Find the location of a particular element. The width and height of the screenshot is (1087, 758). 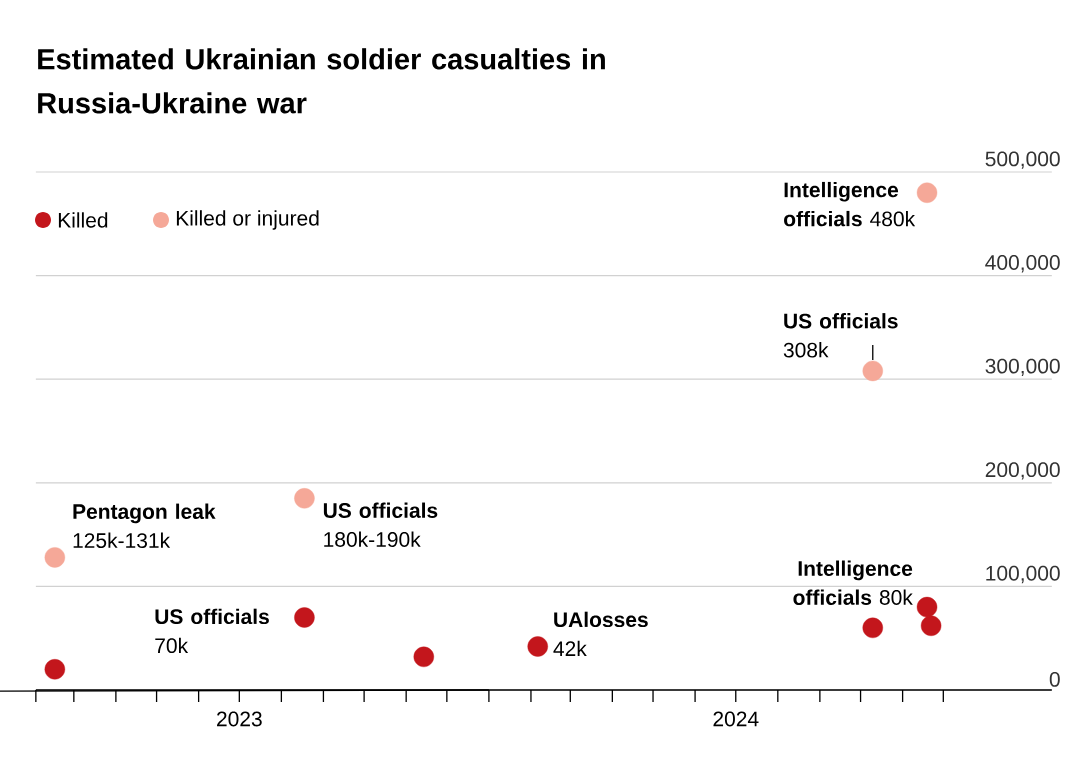

annotation: US officials 180k-190k is located at coordinates (380, 524).